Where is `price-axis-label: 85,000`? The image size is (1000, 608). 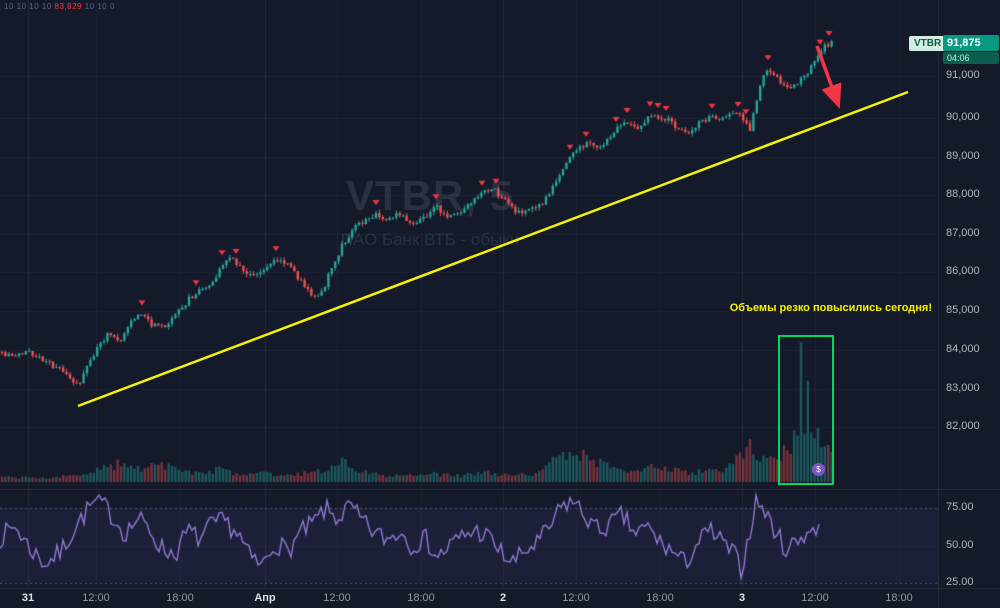 price-axis-label: 85,000 is located at coordinates (963, 310).